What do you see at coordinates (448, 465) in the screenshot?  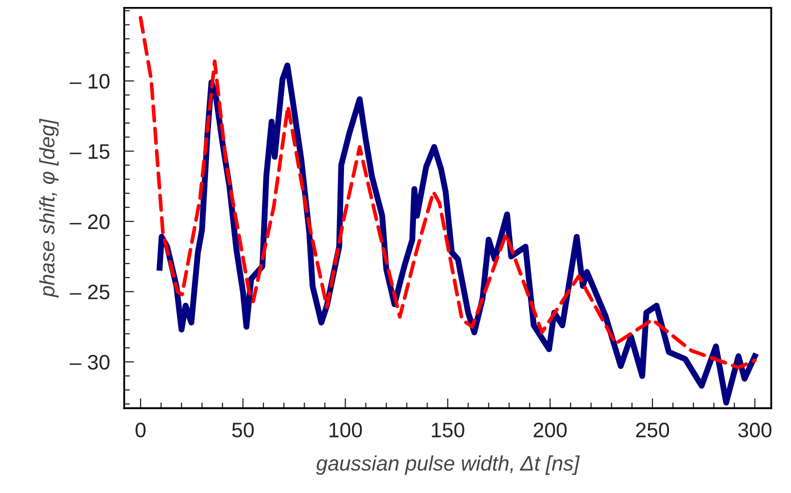 I see `x-axis-title: gaussian pulse width, Δt [ns]` at bounding box center [448, 465].